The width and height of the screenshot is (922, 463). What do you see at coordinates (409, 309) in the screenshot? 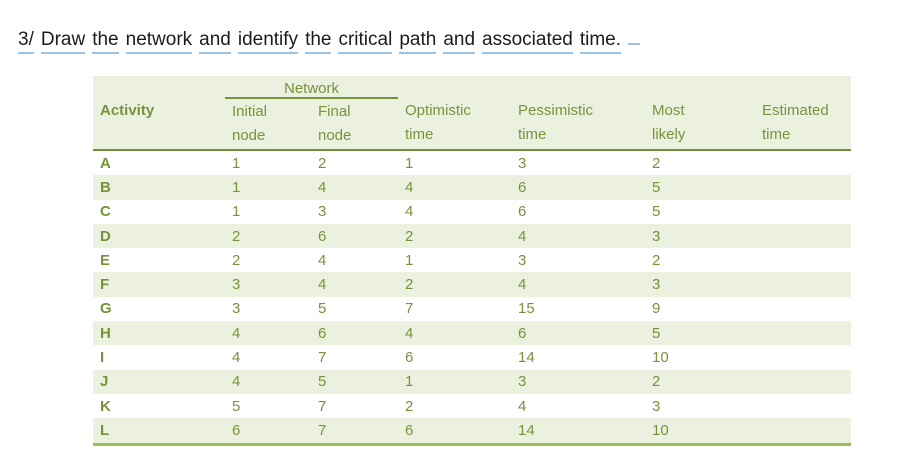
I see `cell-optimistic-time: 7` at bounding box center [409, 309].